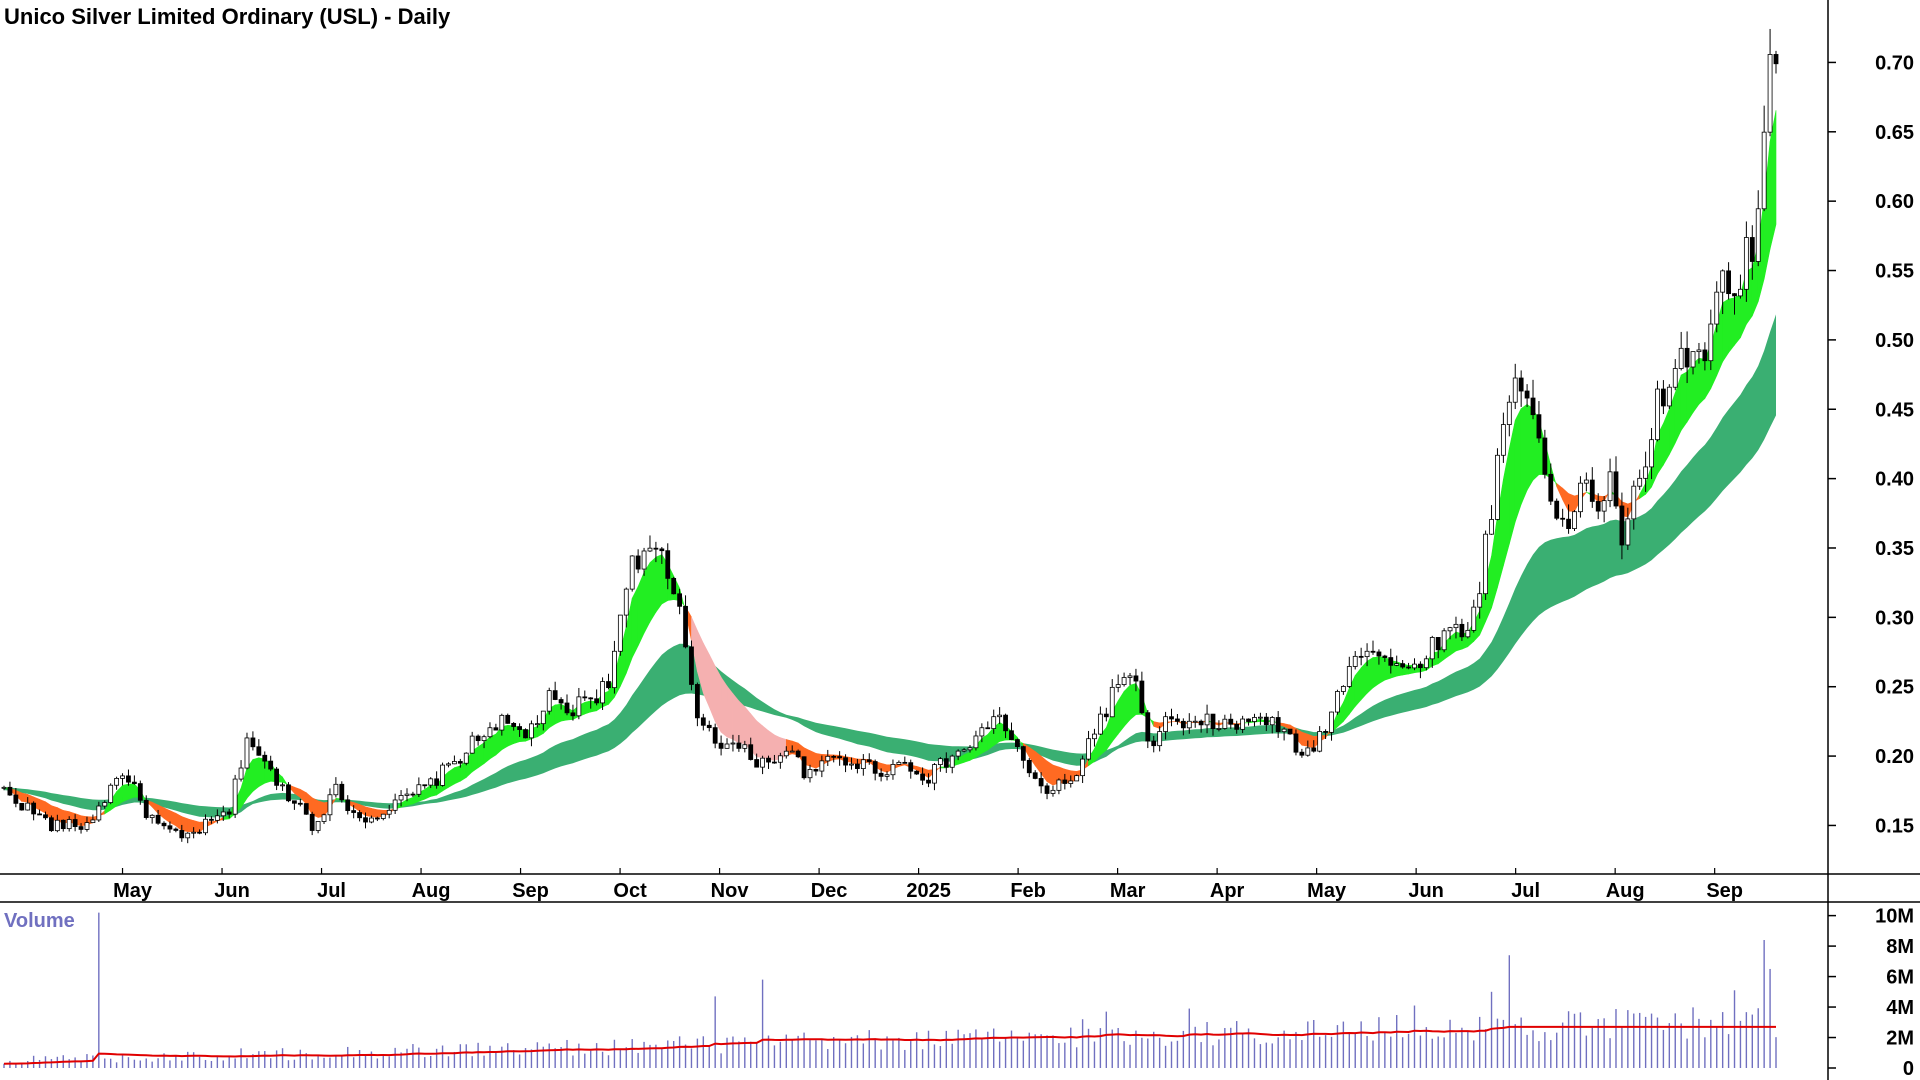 The width and height of the screenshot is (1920, 1080). What do you see at coordinates (1028, 891) in the screenshot?
I see `time-tick-label: Feb` at bounding box center [1028, 891].